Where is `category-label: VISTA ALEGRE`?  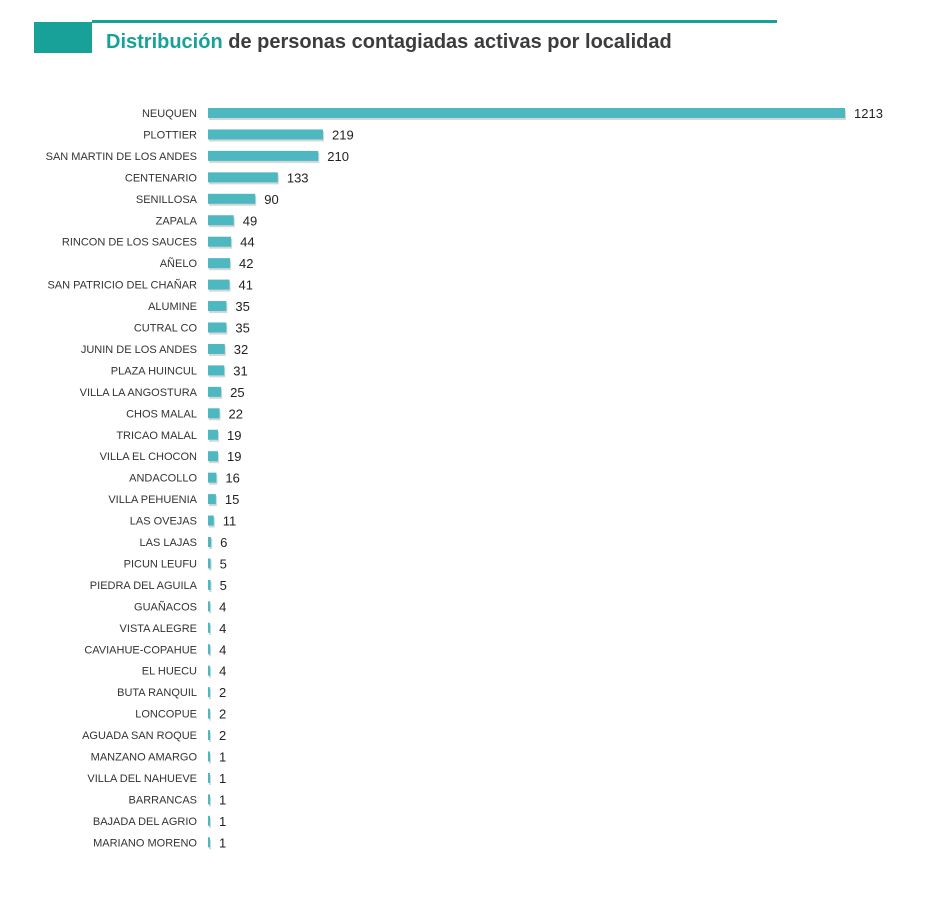
category-label: VISTA ALEGRE is located at coordinates (158, 629).